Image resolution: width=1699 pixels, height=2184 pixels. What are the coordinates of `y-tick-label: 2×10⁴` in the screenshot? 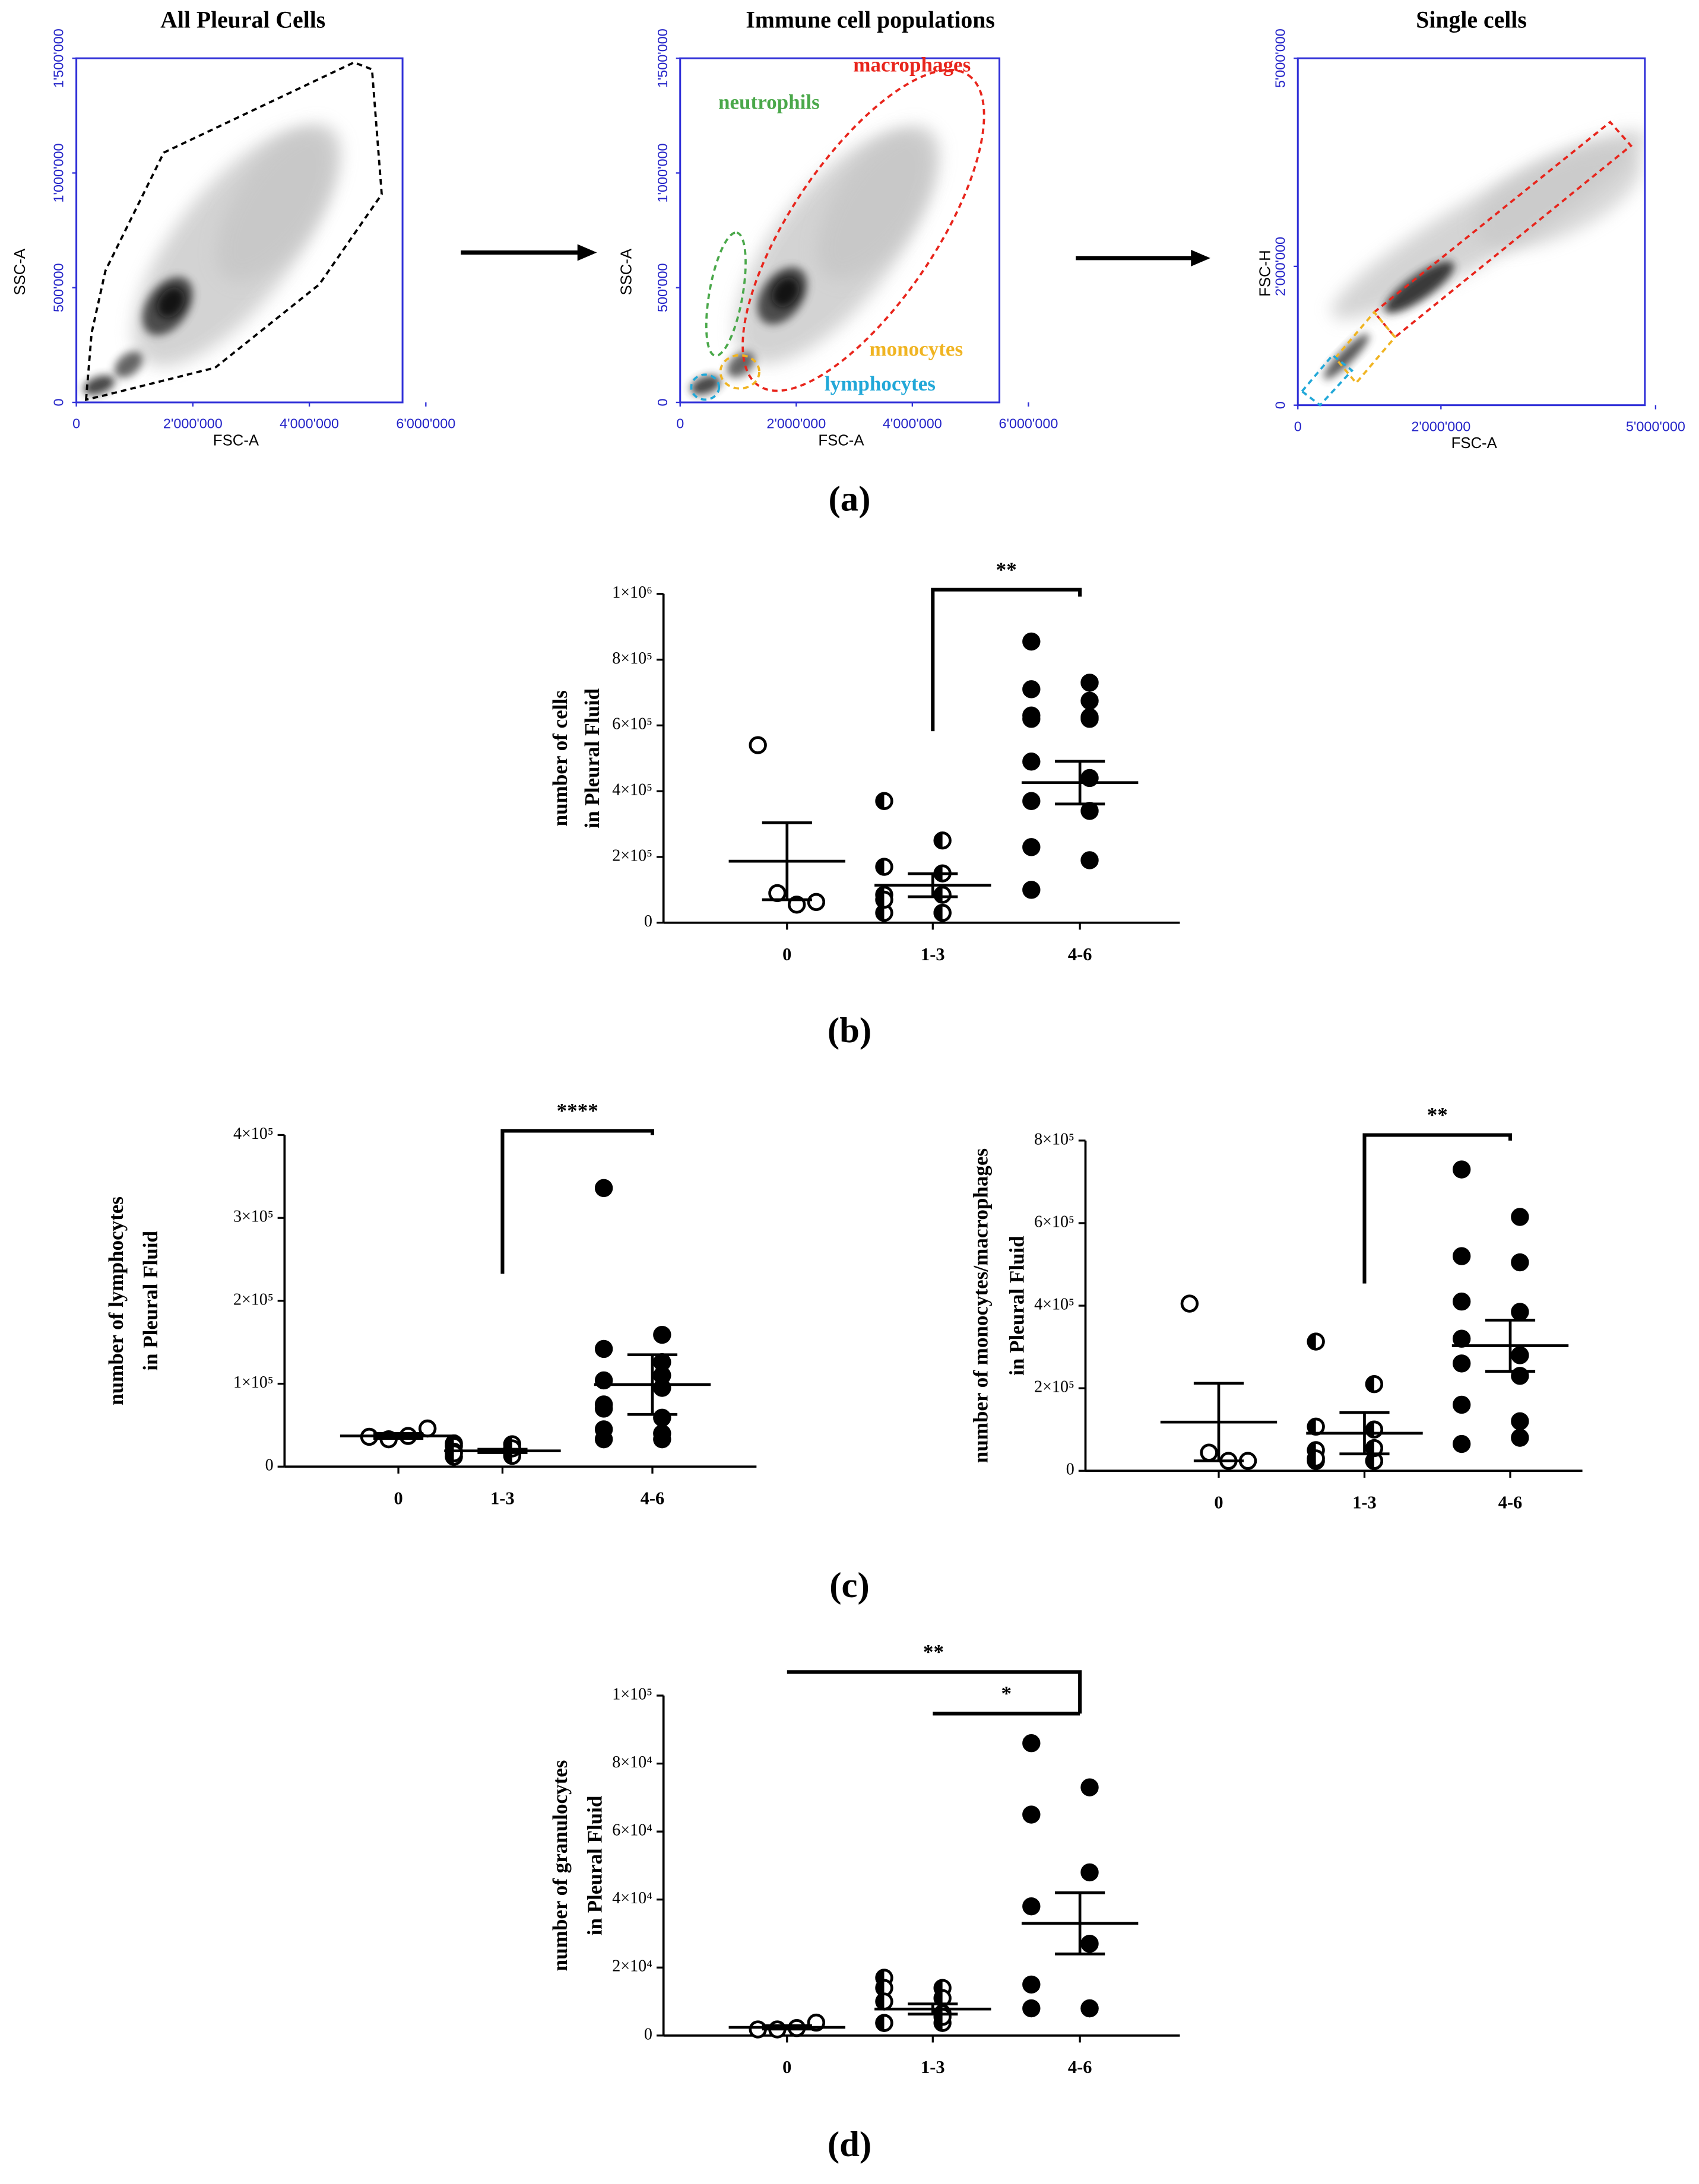 It's located at (632, 1967).